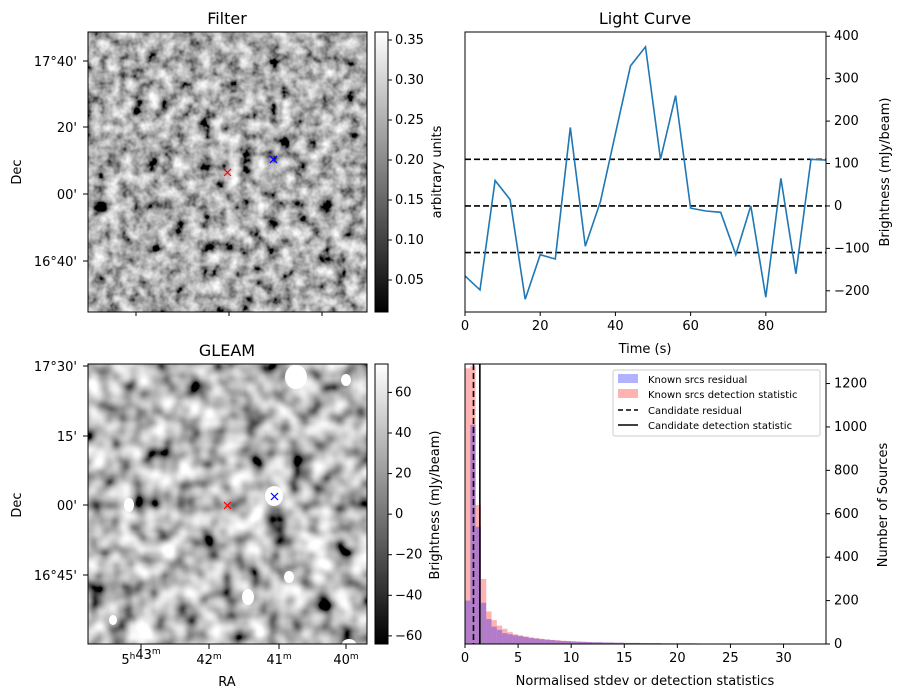  What do you see at coordinates (278, 660) in the screenshot?
I see `gleam-xtick-3: 41m` at bounding box center [278, 660].